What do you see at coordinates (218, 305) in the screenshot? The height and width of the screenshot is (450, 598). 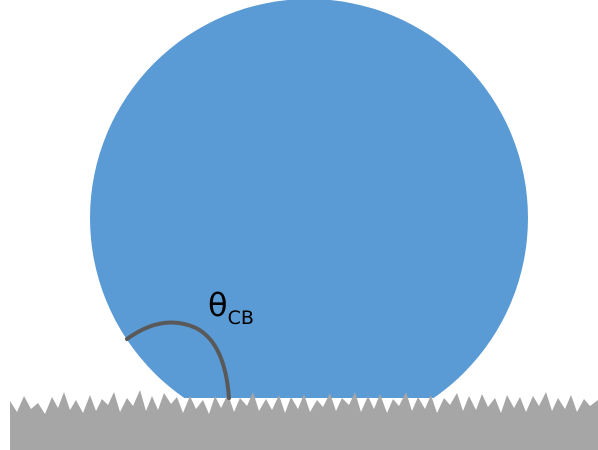 I see `angle-symbol: θ` at bounding box center [218, 305].